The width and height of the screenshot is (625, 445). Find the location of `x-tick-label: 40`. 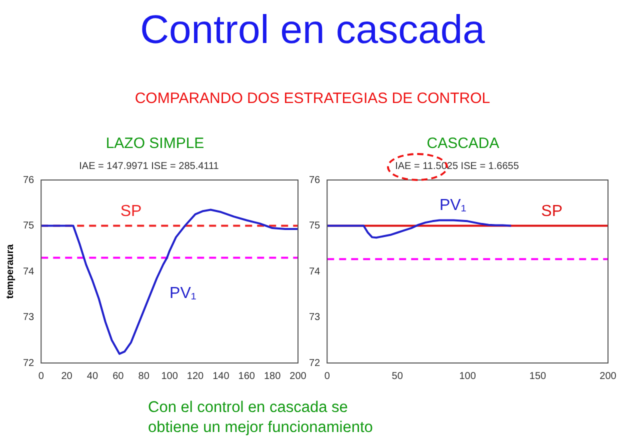

x-tick-label: 40 is located at coordinates (92, 376).